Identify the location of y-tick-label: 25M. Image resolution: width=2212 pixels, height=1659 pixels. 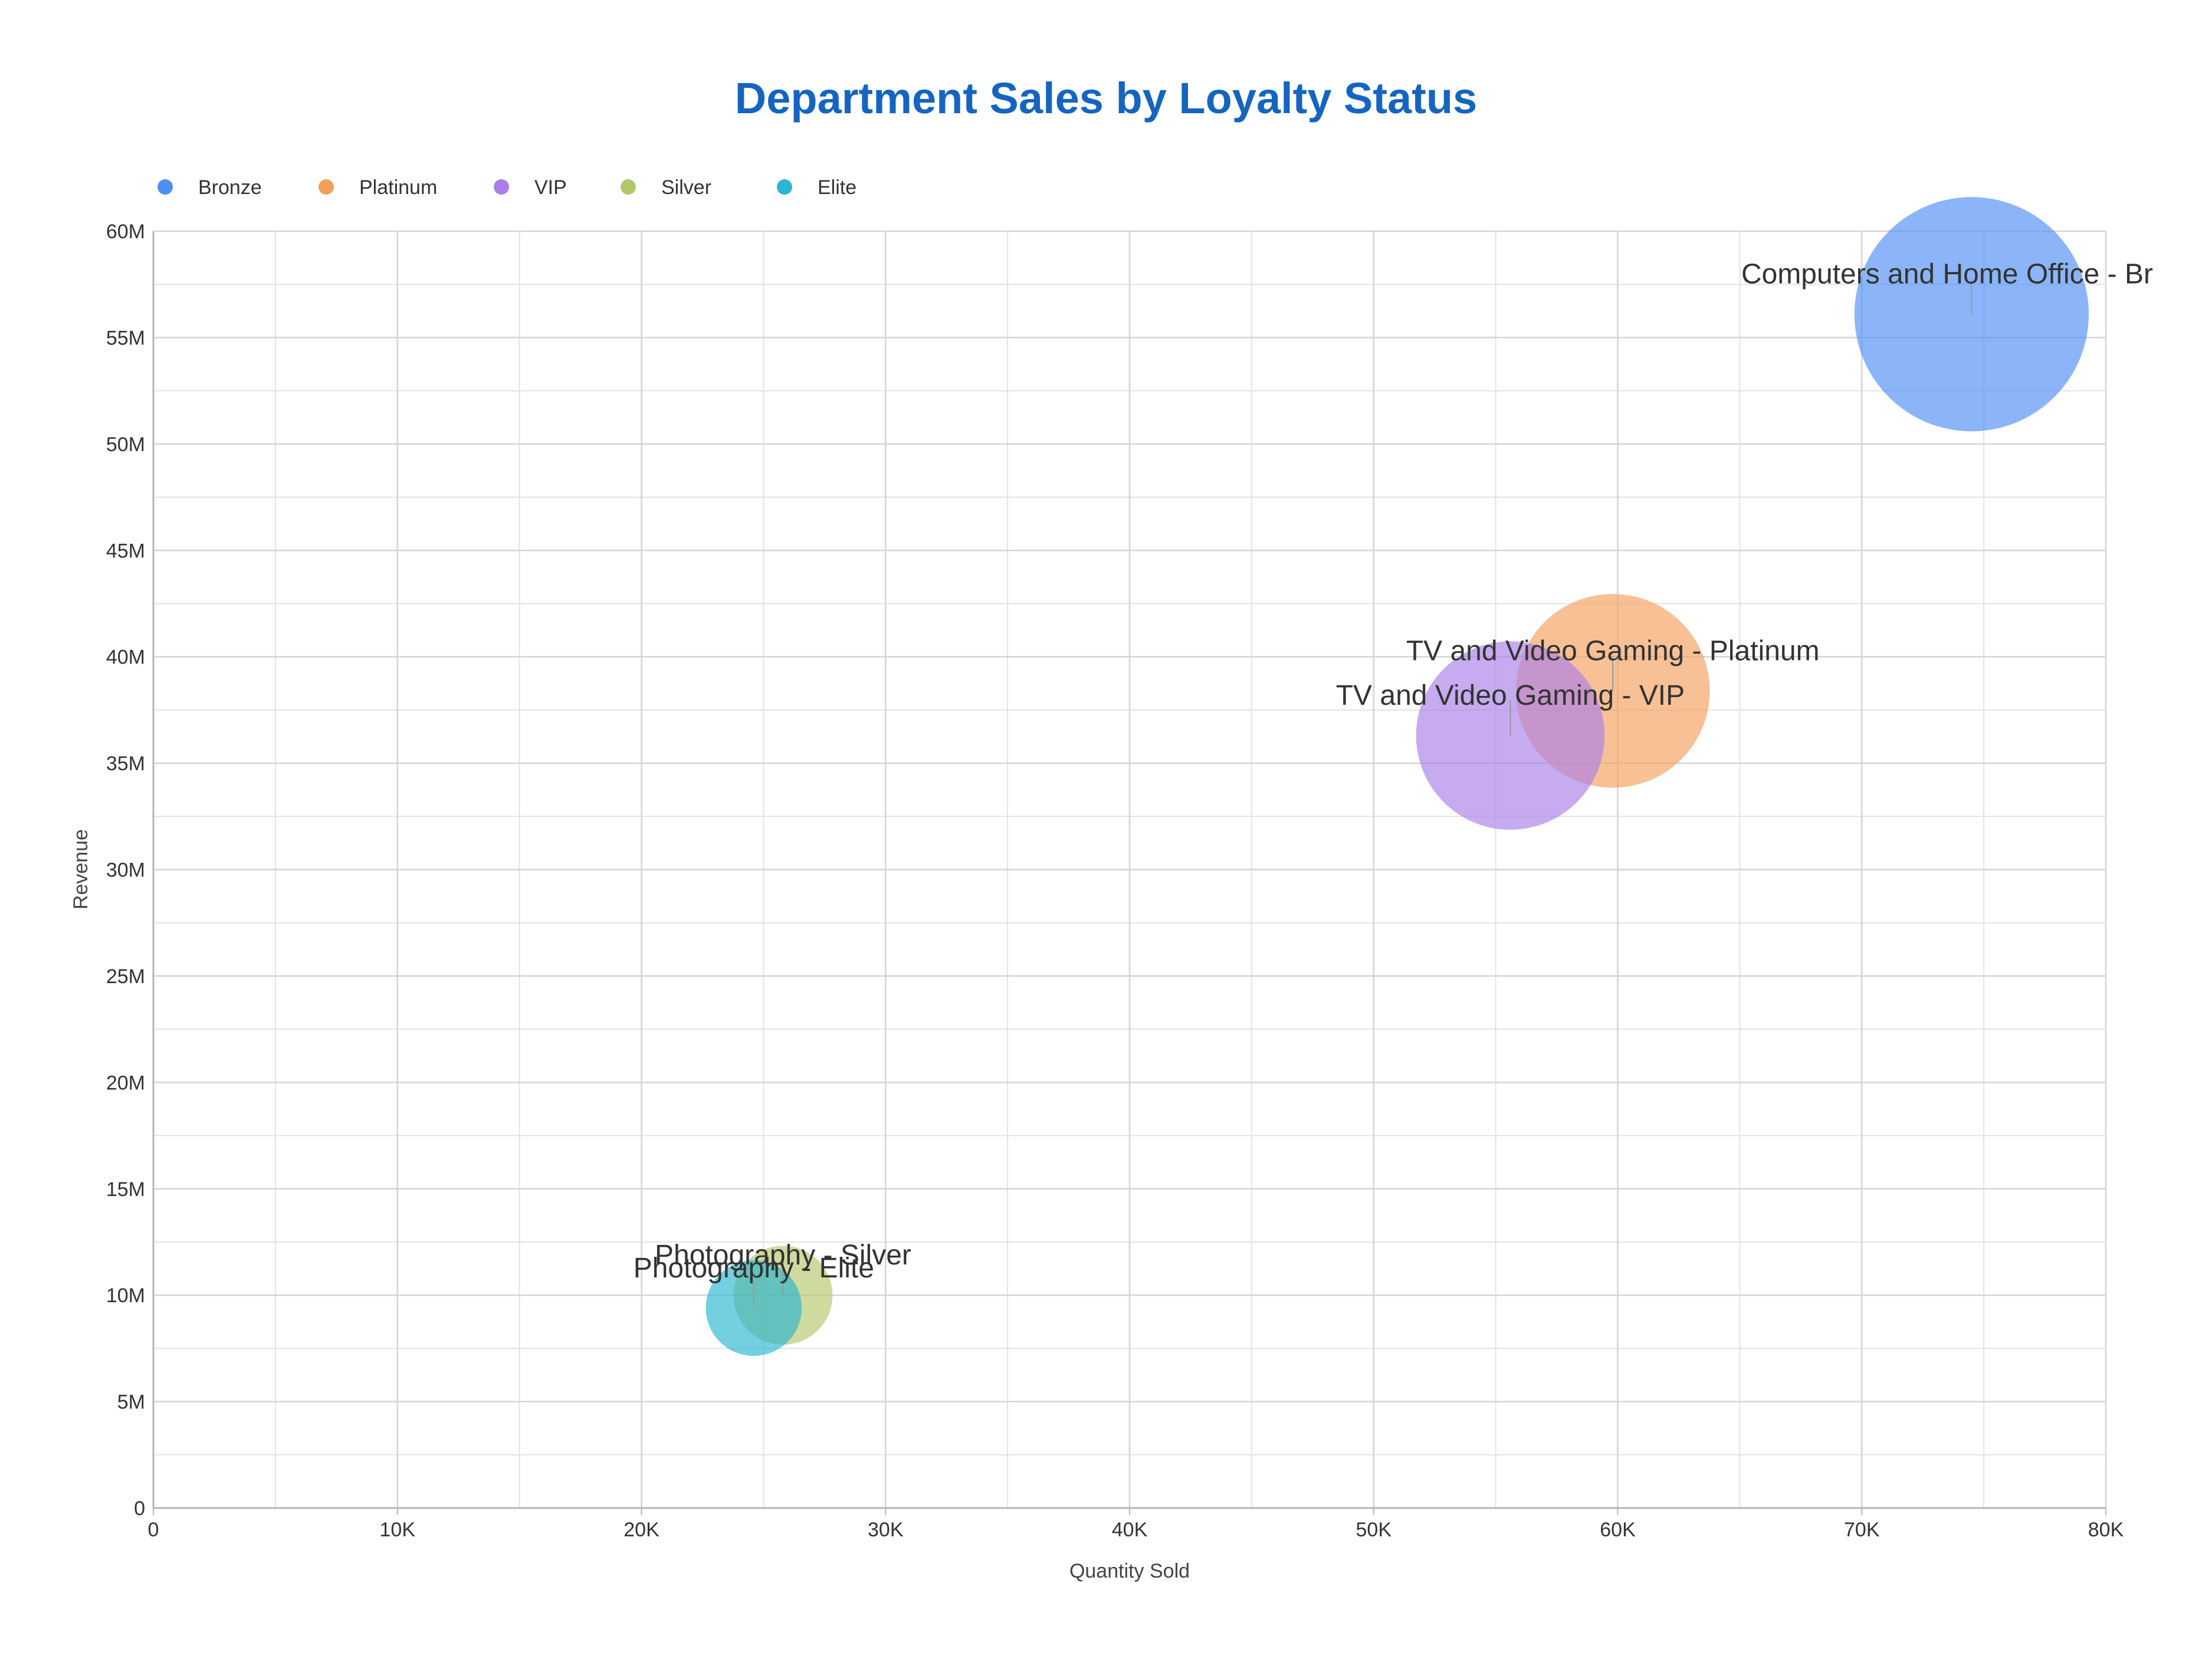
(125, 976).